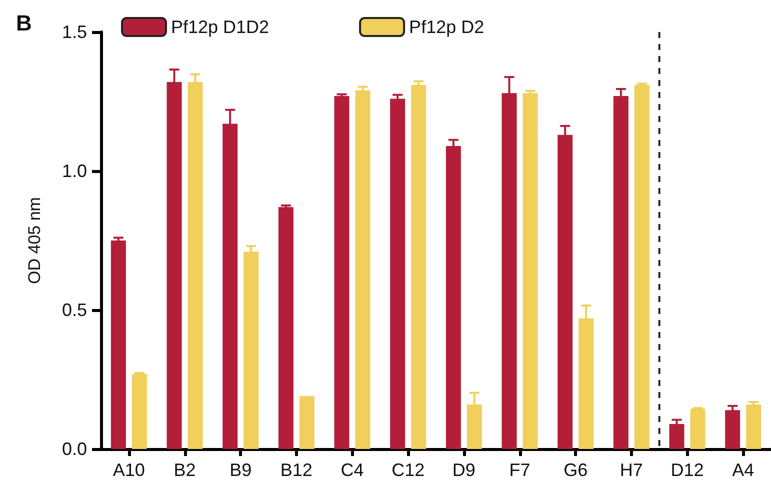 This screenshot has height=497, width=771. Describe the element at coordinates (687, 470) in the screenshot. I see `x-tick-label: D12` at that location.